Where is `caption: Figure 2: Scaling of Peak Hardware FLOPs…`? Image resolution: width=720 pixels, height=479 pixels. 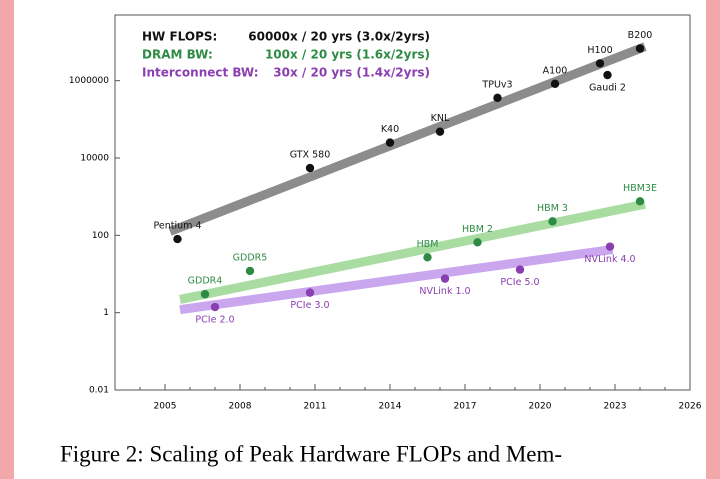
caption: Figure 2: Scaling of Peak Hardware FLOPs… is located at coordinates (311, 453).